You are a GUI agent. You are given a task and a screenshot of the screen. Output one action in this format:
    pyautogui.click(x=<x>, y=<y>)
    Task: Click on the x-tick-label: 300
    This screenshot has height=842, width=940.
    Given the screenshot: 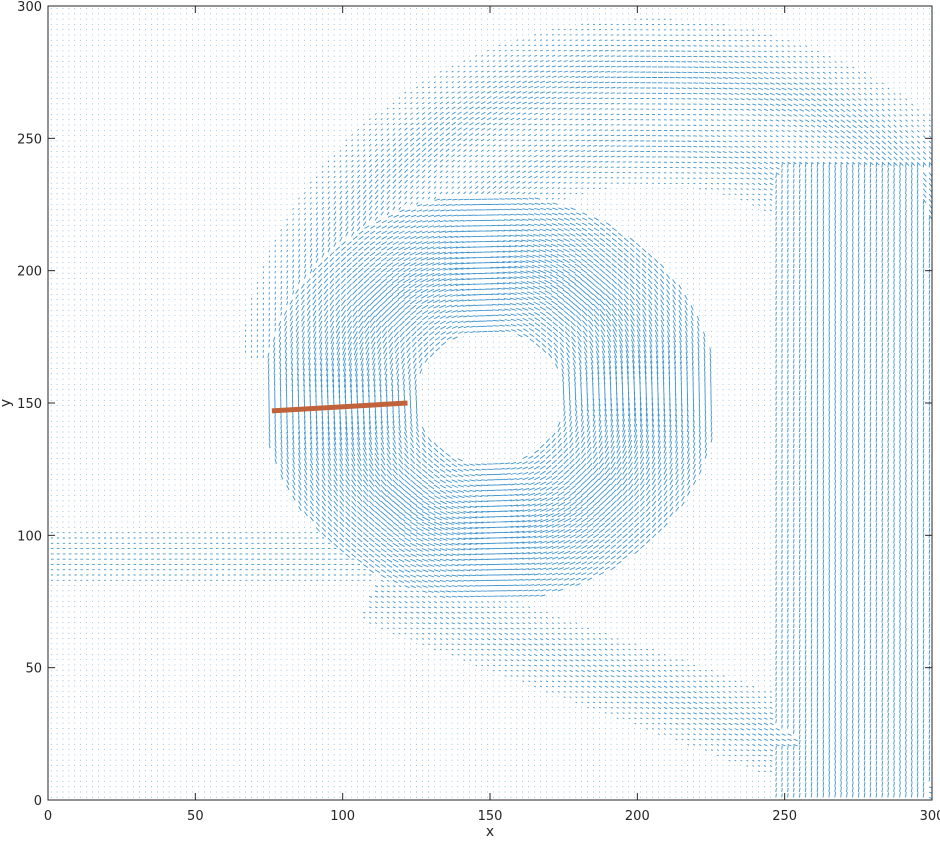 What is the action you would take?
    pyautogui.click(x=930, y=816)
    